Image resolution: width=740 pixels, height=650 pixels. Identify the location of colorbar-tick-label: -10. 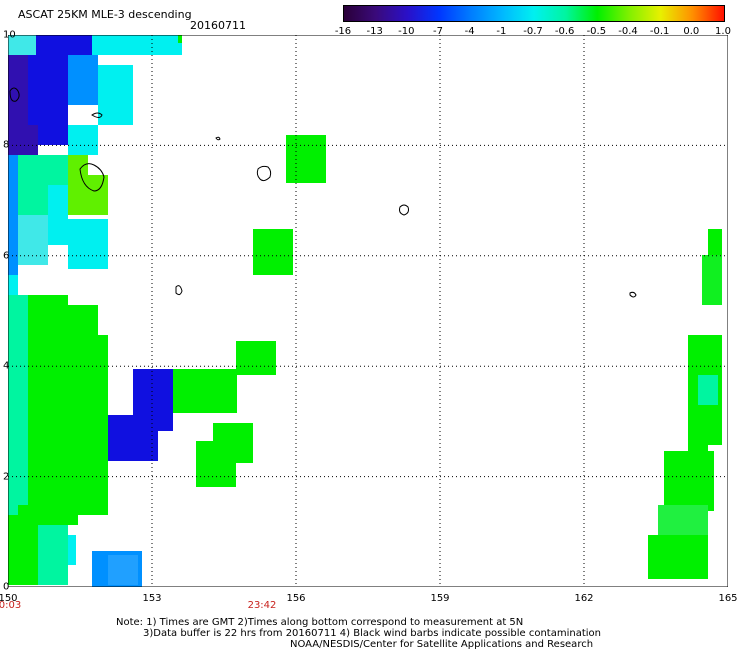
(406, 31).